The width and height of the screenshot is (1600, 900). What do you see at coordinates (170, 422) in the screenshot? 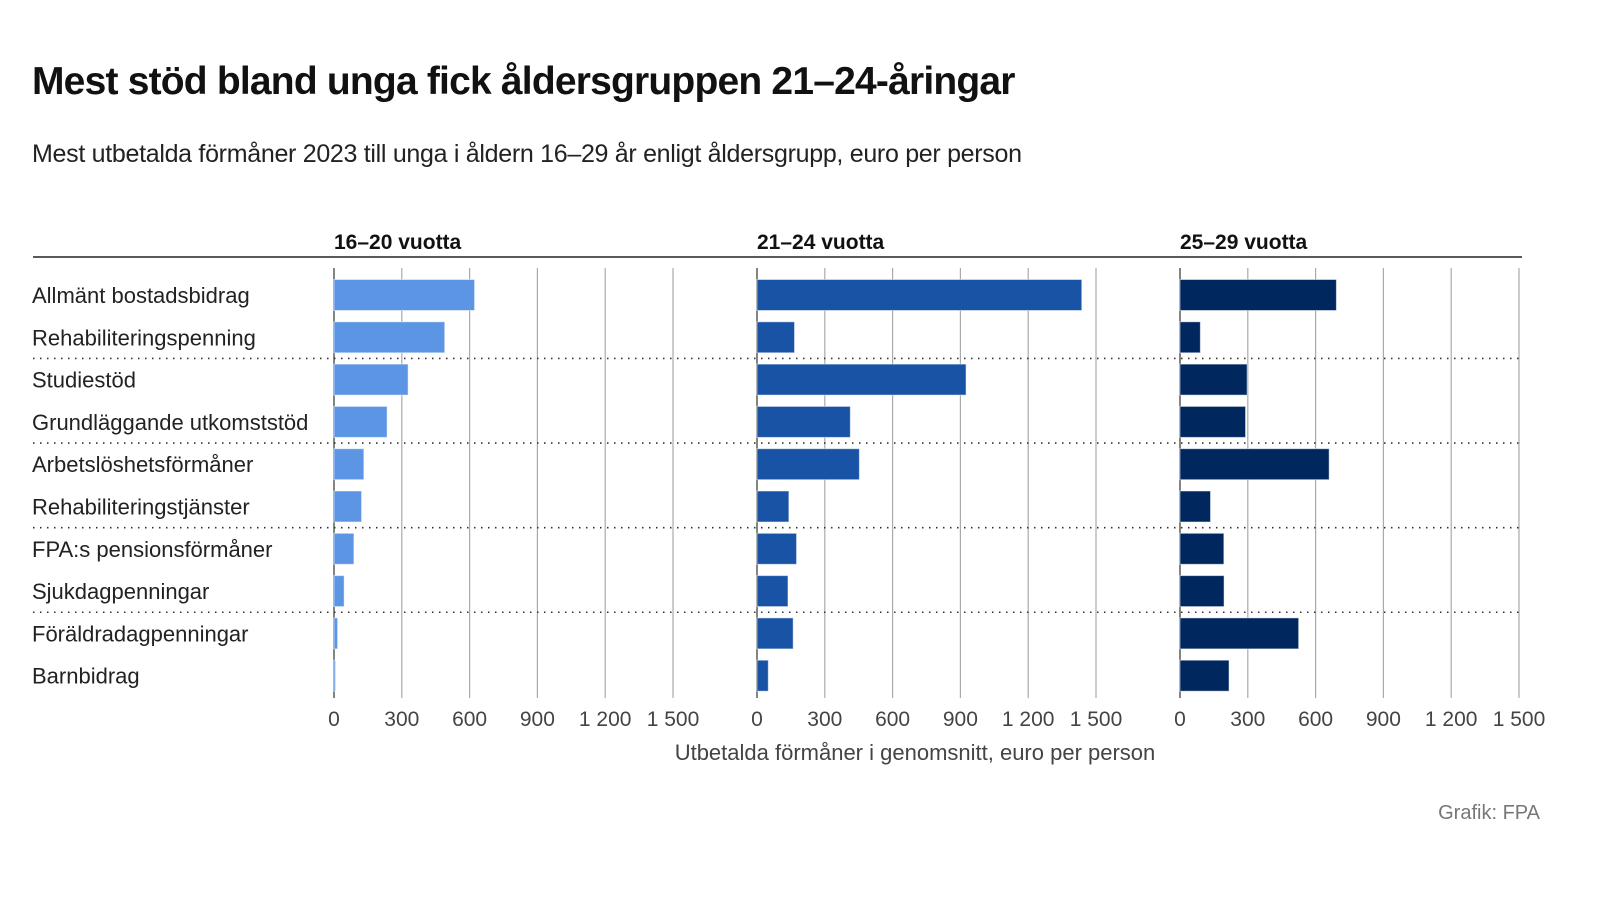
I see `category-label: Grundläggande utkomststöd` at bounding box center [170, 422].